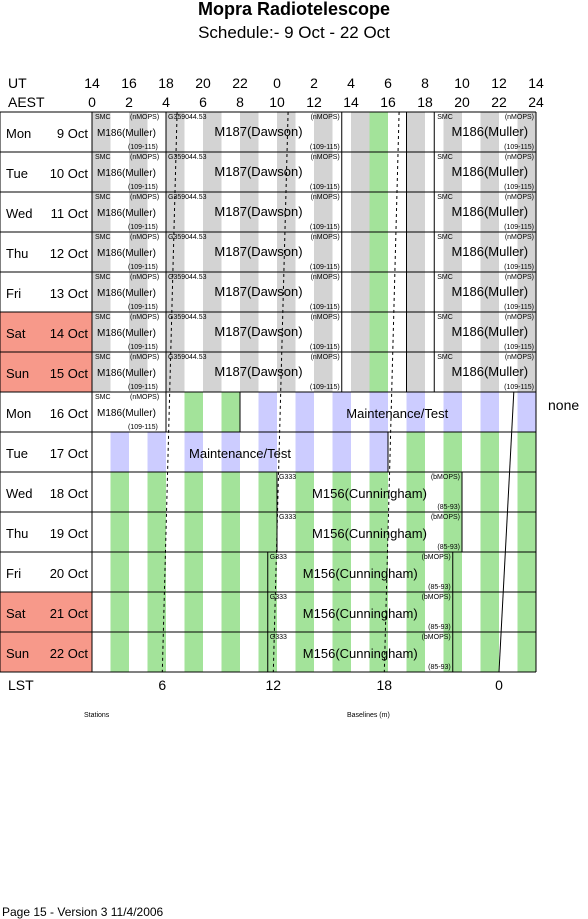 The height and width of the screenshot is (919, 588). What do you see at coordinates (69, 533) in the screenshot?
I see `day-date: 19 Oct` at bounding box center [69, 533].